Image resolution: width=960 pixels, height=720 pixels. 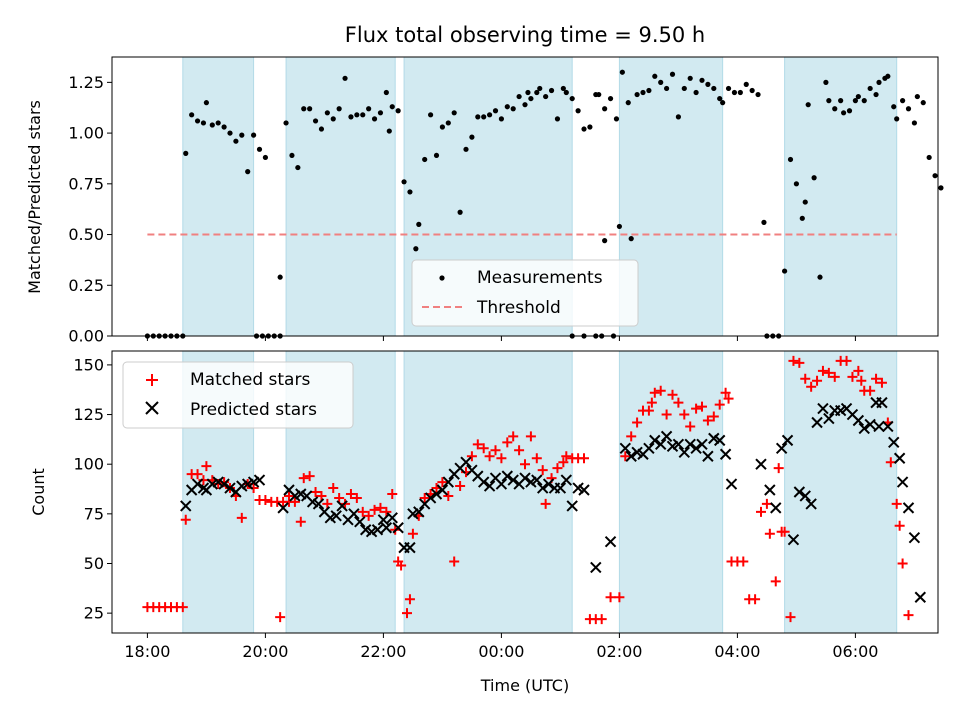 I want to click on top-y-axis-label: Matched/Predicted stars, so click(x=34, y=197).